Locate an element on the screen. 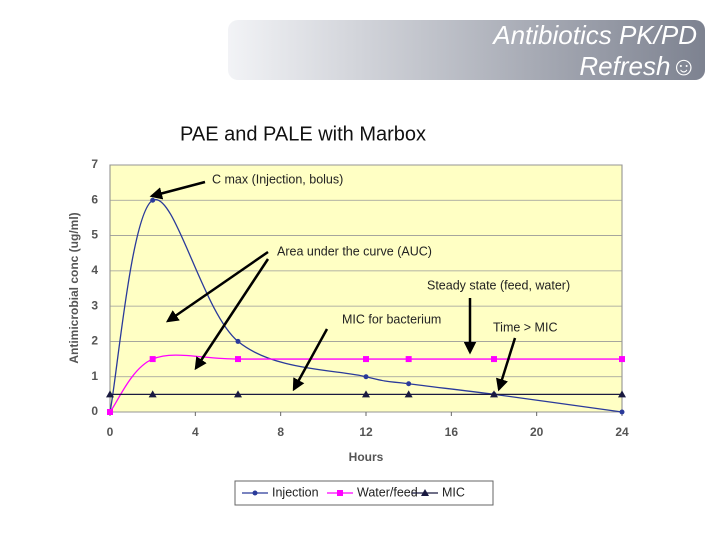 Image resolution: width=720 pixels, height=540 pixels. y-axis-label: Antimicrobial conc (ug/ml) is located at coordinates (74, 287).